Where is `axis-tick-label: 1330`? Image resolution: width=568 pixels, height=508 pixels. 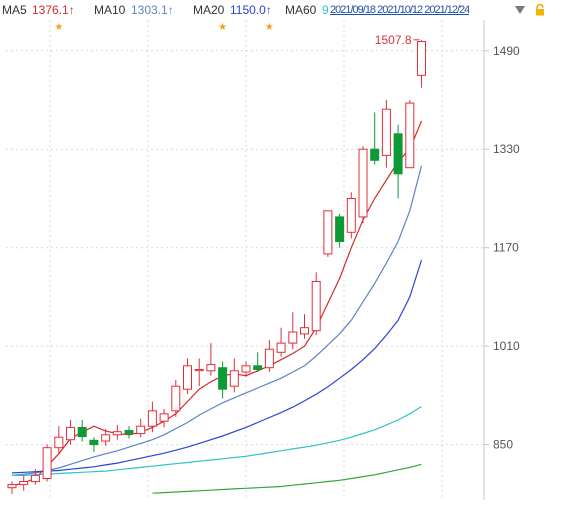
axis-tick-label: 1330 is located at coordinates (506, 149).